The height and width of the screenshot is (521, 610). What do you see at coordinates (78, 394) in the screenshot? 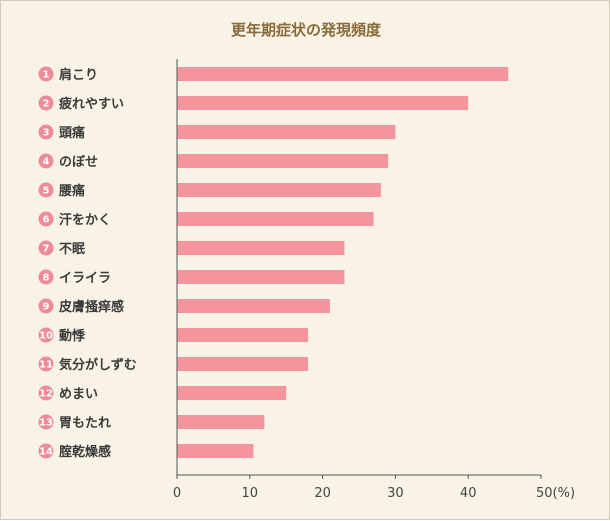
I see `category-label: めまい` at bounding box center [78, 394].